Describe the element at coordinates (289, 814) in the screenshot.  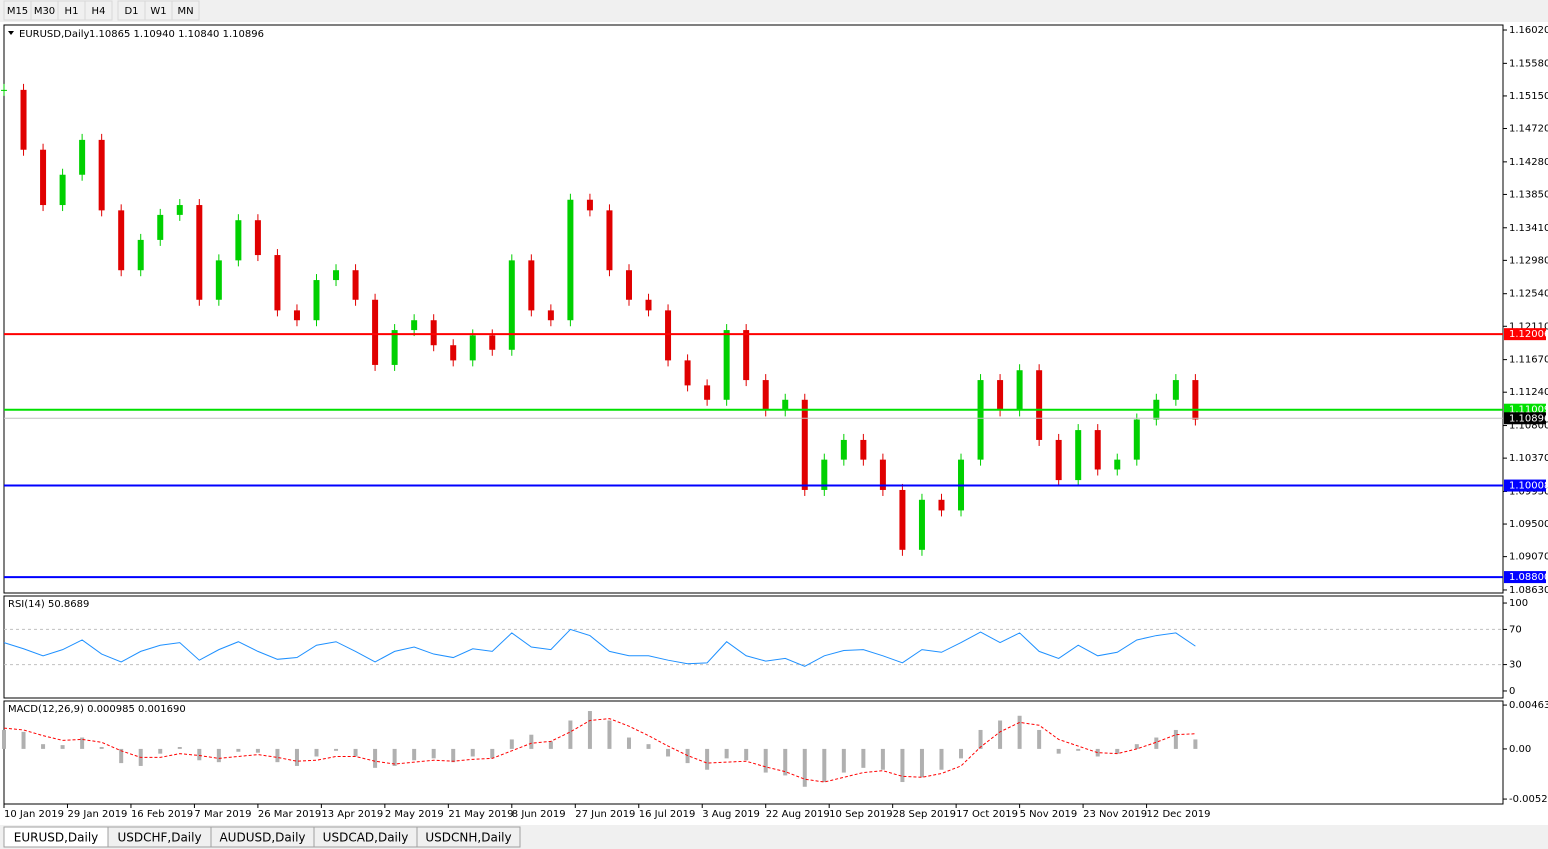
I see `x-tick-label: 26 Mar 2019` at that location.